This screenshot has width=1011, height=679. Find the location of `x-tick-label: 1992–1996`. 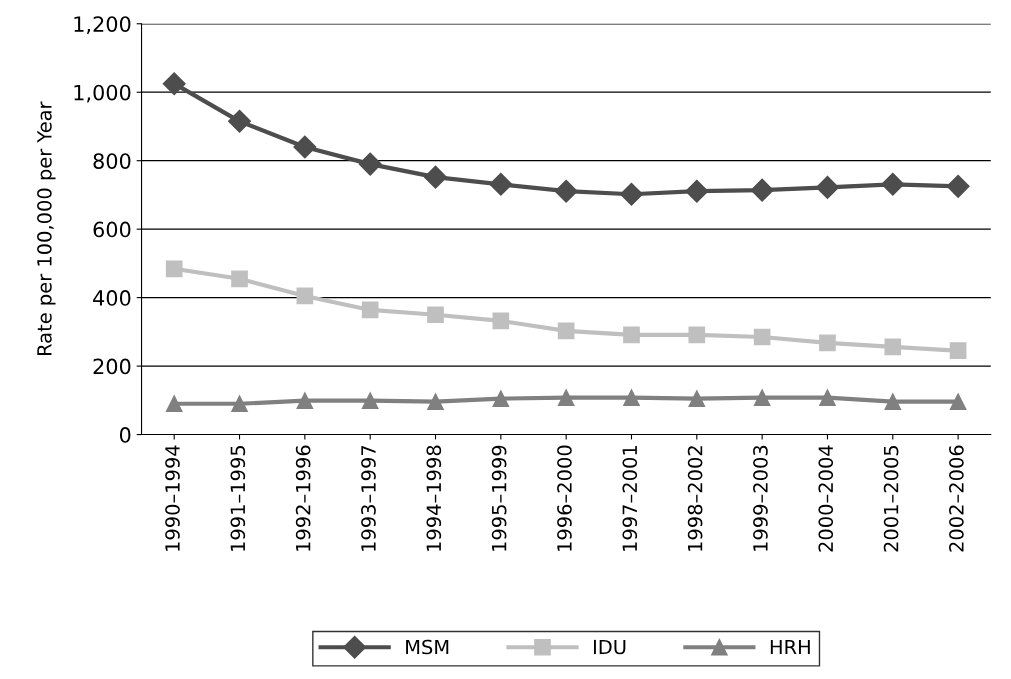

x-tick-label: 1992–1996 is located at coordinates (303, 498).